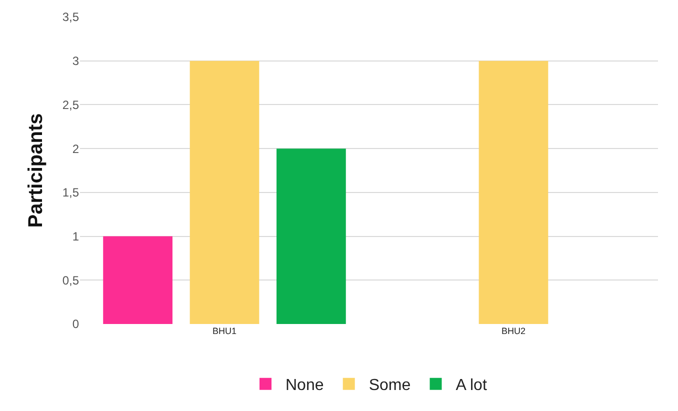 The image size is (678, 411). I want to click on y-tick-label: 1, so click(76, 236).